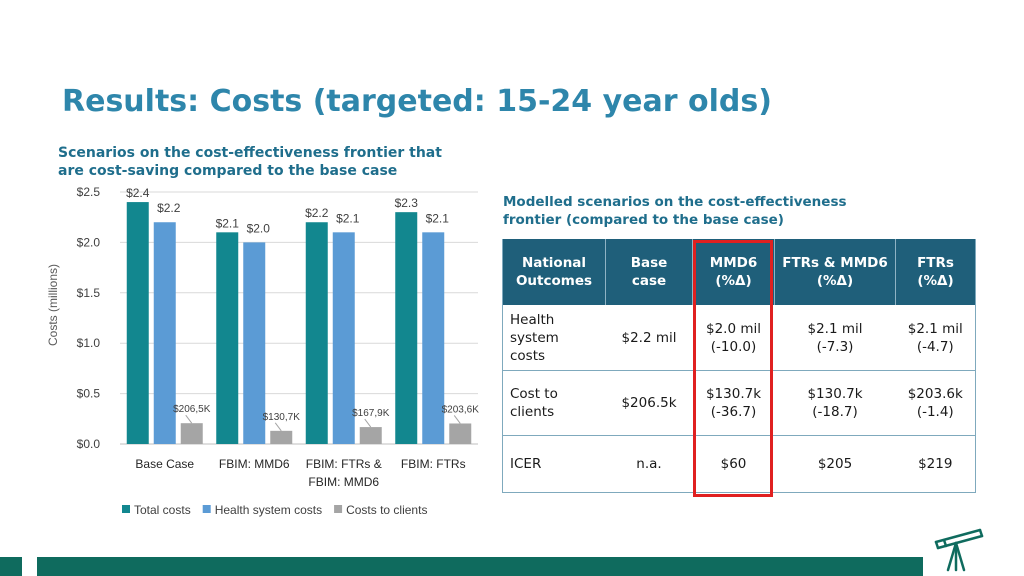 The height and width of the screenshot is (576, 1024). What do you see at coordinates (643, 220) in the screenshot?
I see `table-heading-line2: frontier (compared to the base case)` at bounding box center [643, 220].